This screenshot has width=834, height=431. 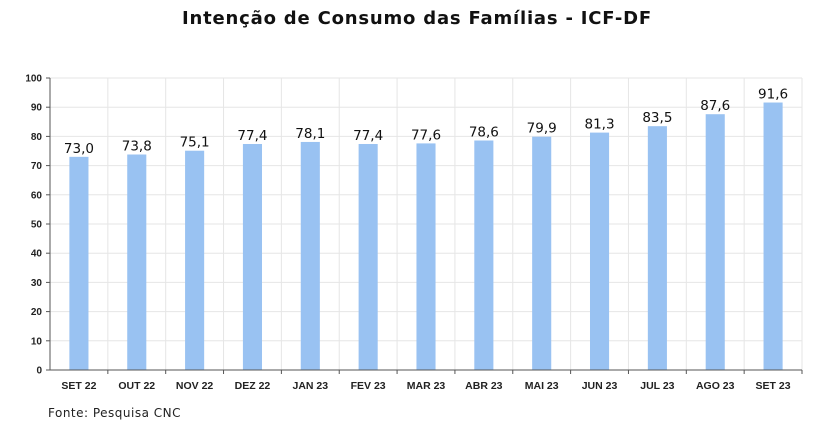 I want to click on y-tick-label: 60, so click(x=37, y=195).